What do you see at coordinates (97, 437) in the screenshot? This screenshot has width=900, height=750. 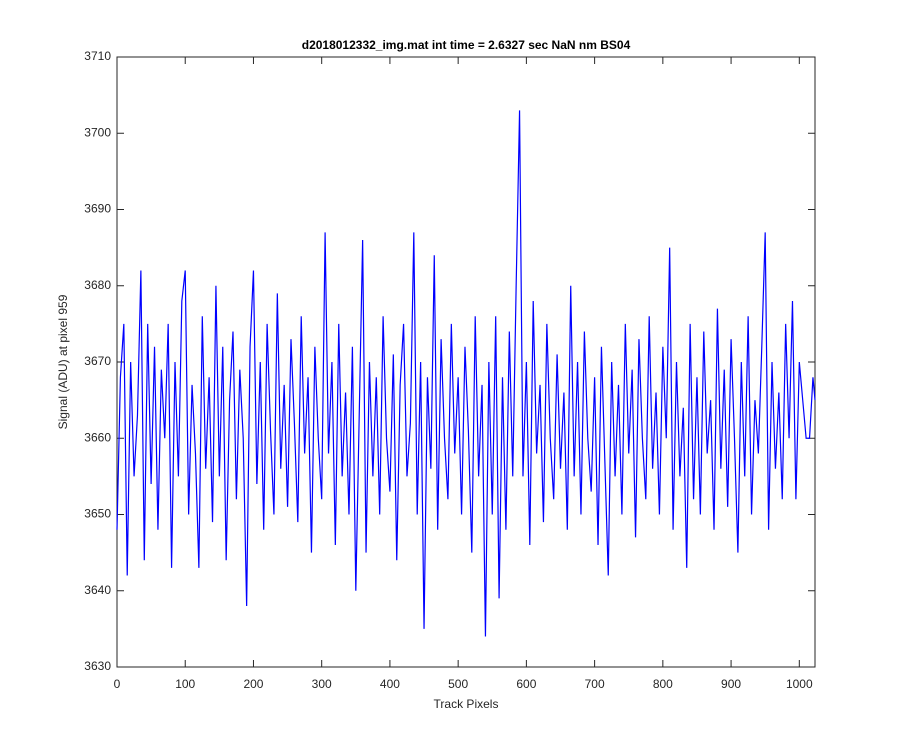 I see `y-tick-label: 3660` at bounding box center [97, 437].